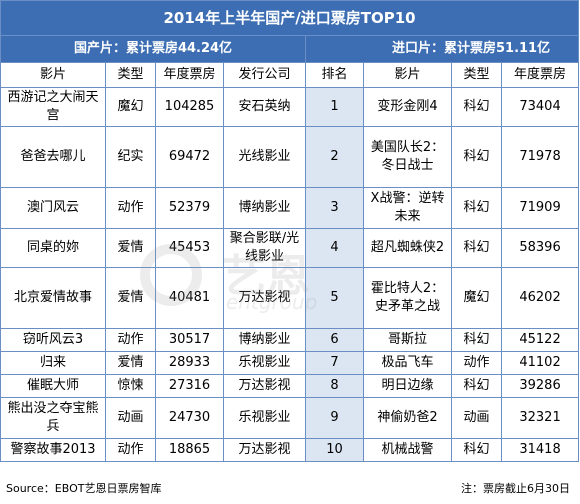 The height and width of the screenshot is (504, 580). Describe the element at coordinates (334, 157) in the screenshot. I see `rank-cell: 2` at that location.